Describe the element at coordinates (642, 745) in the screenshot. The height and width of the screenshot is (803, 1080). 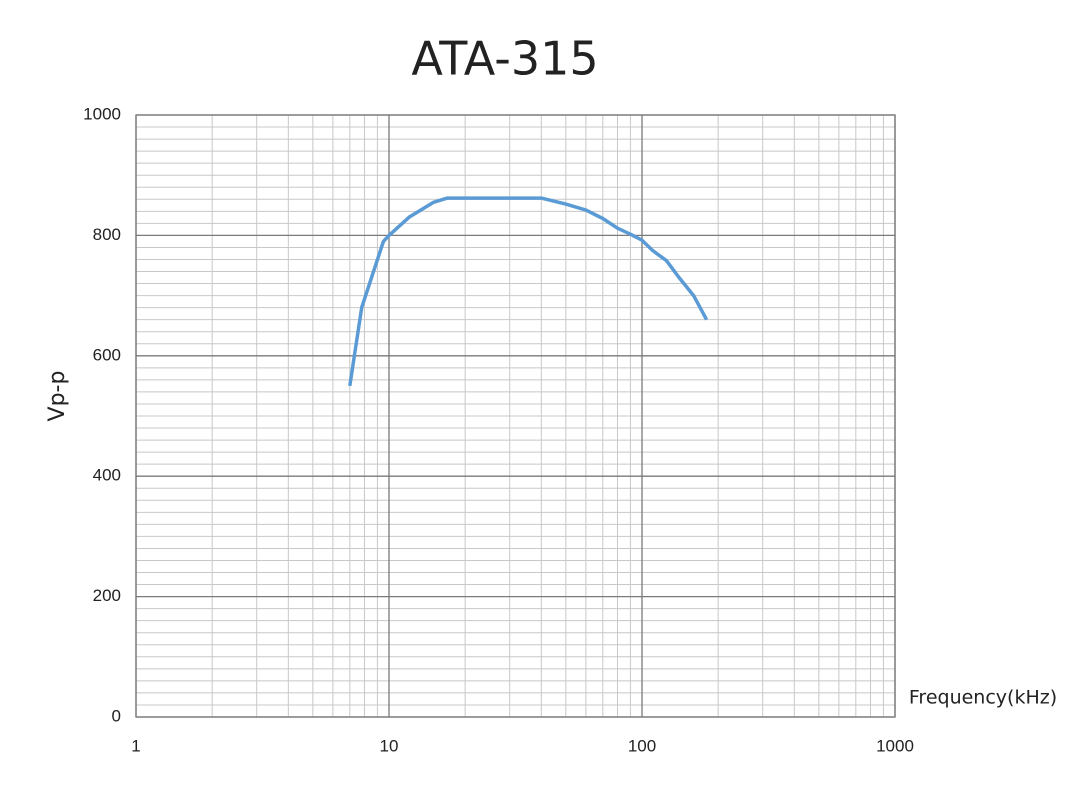
I see `x-tick-label: 100` at that location.